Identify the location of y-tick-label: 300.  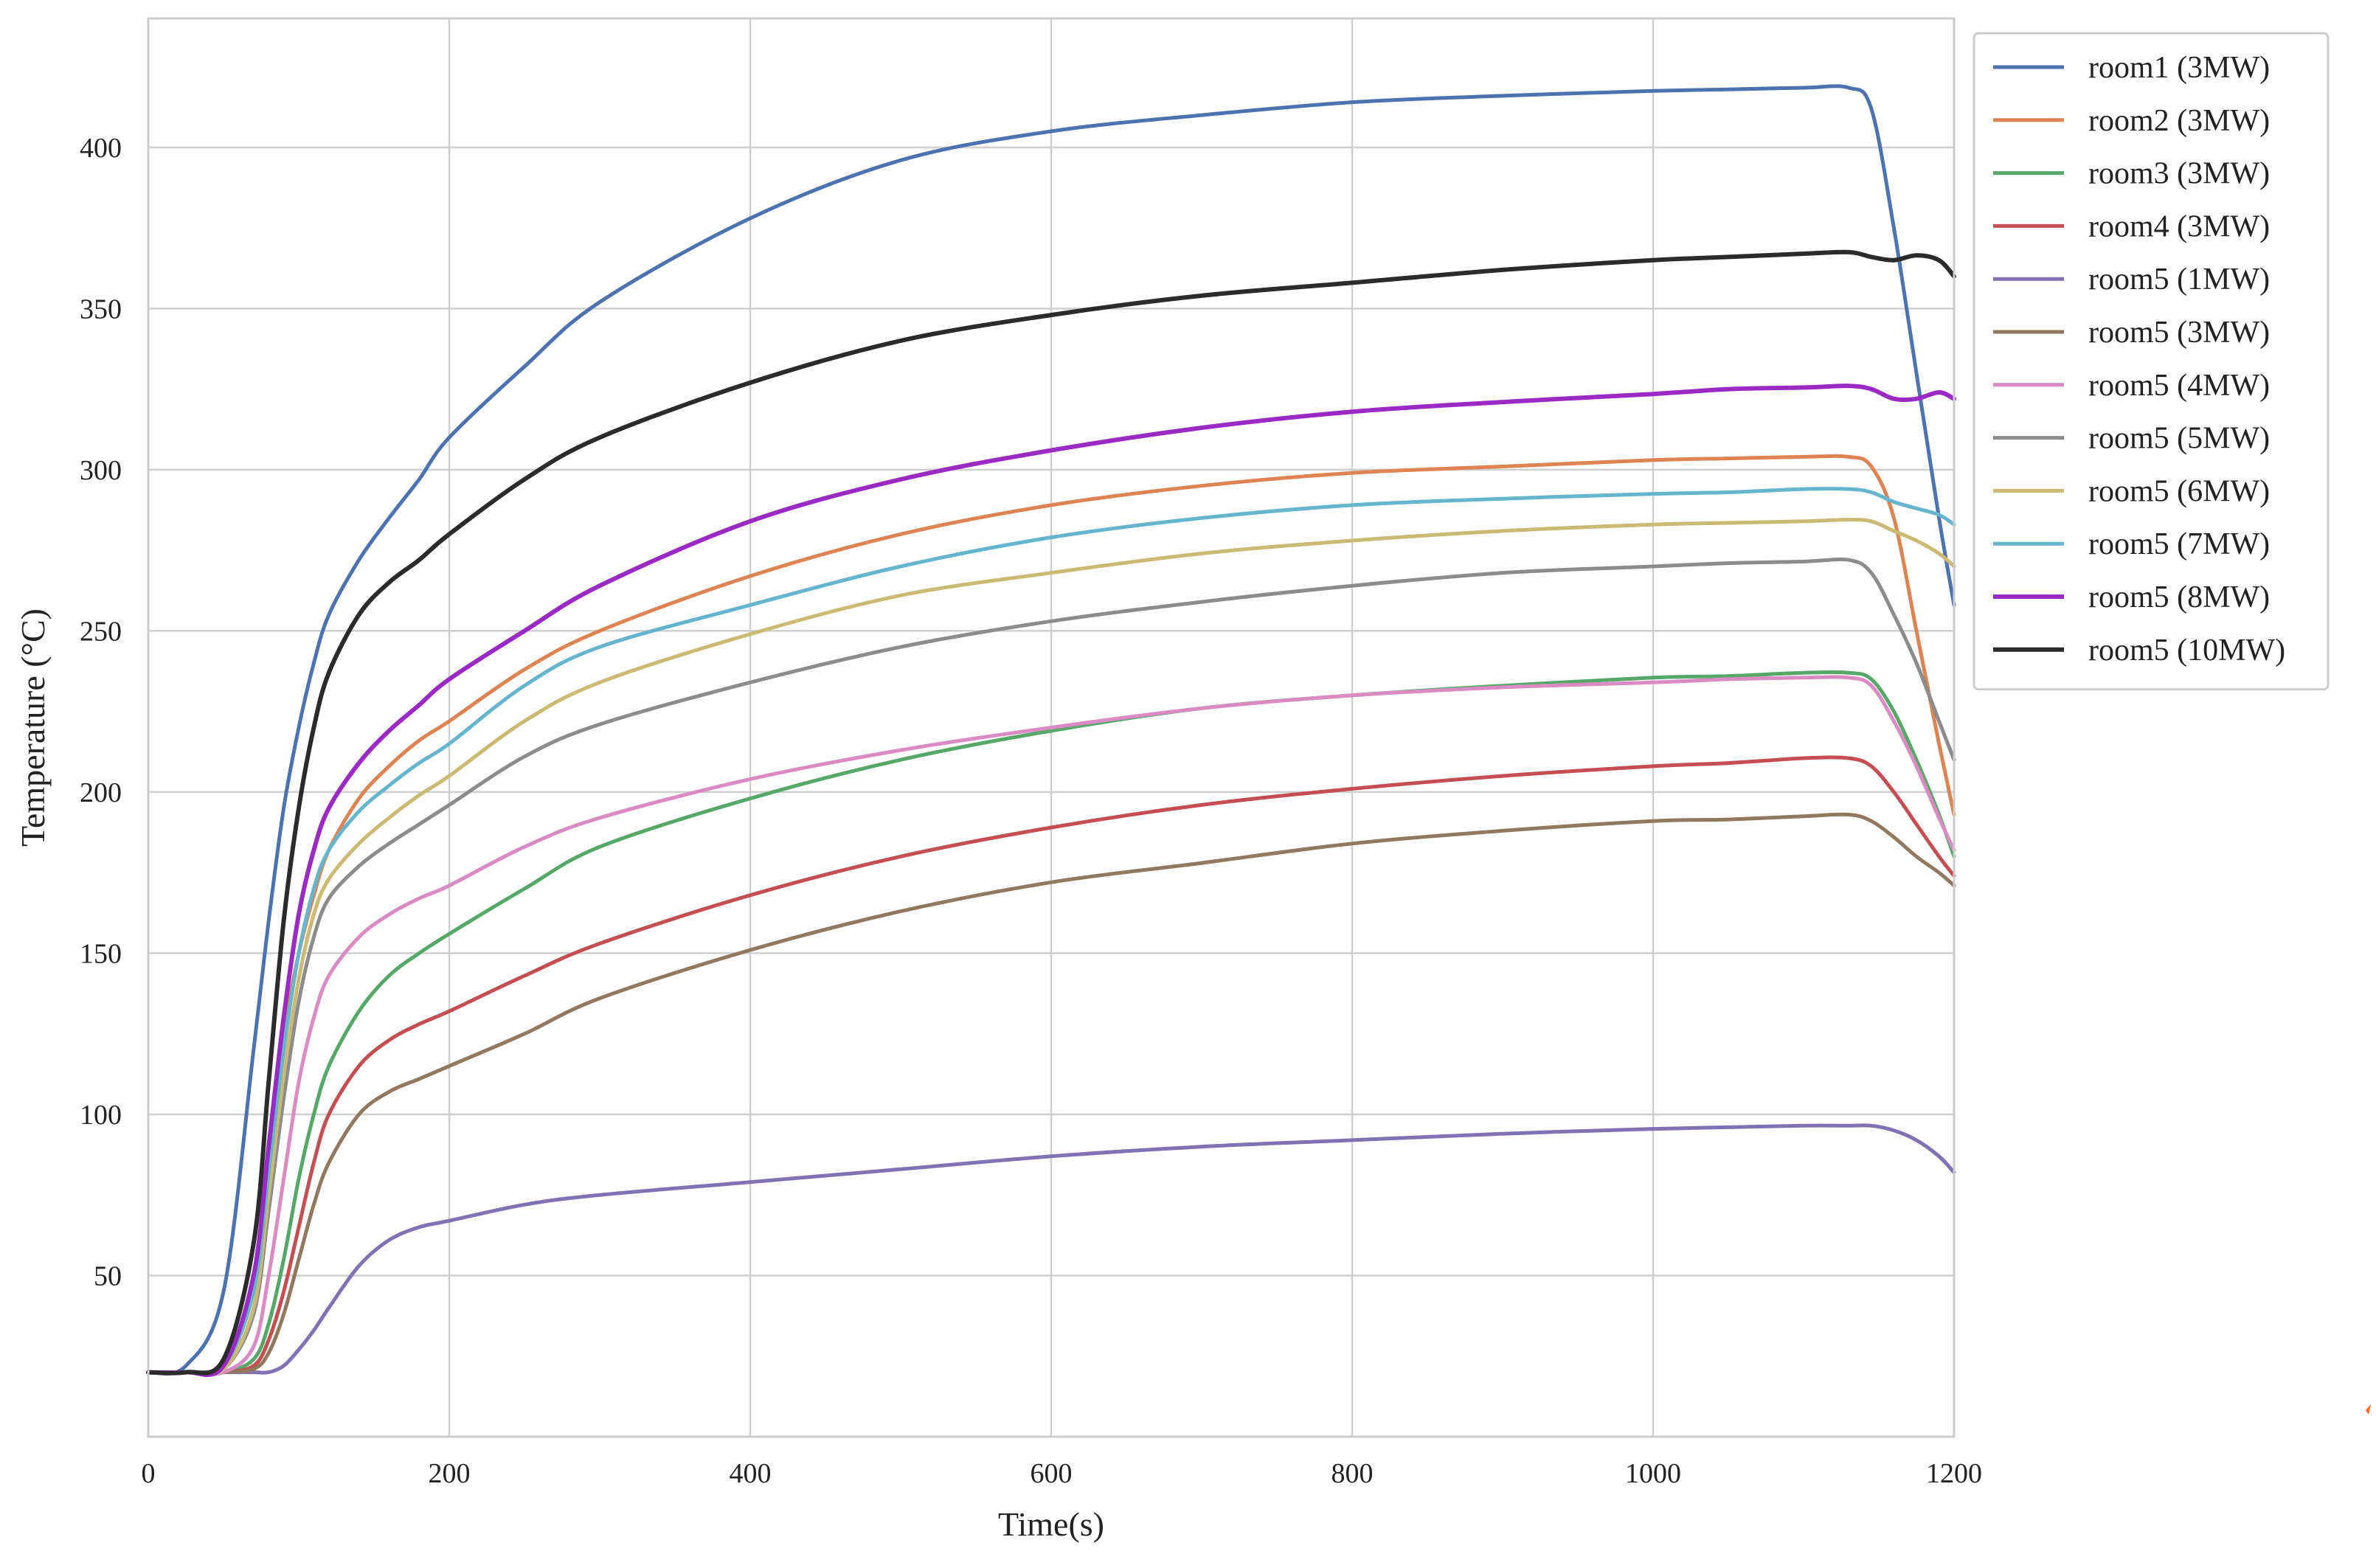
(101, 470).